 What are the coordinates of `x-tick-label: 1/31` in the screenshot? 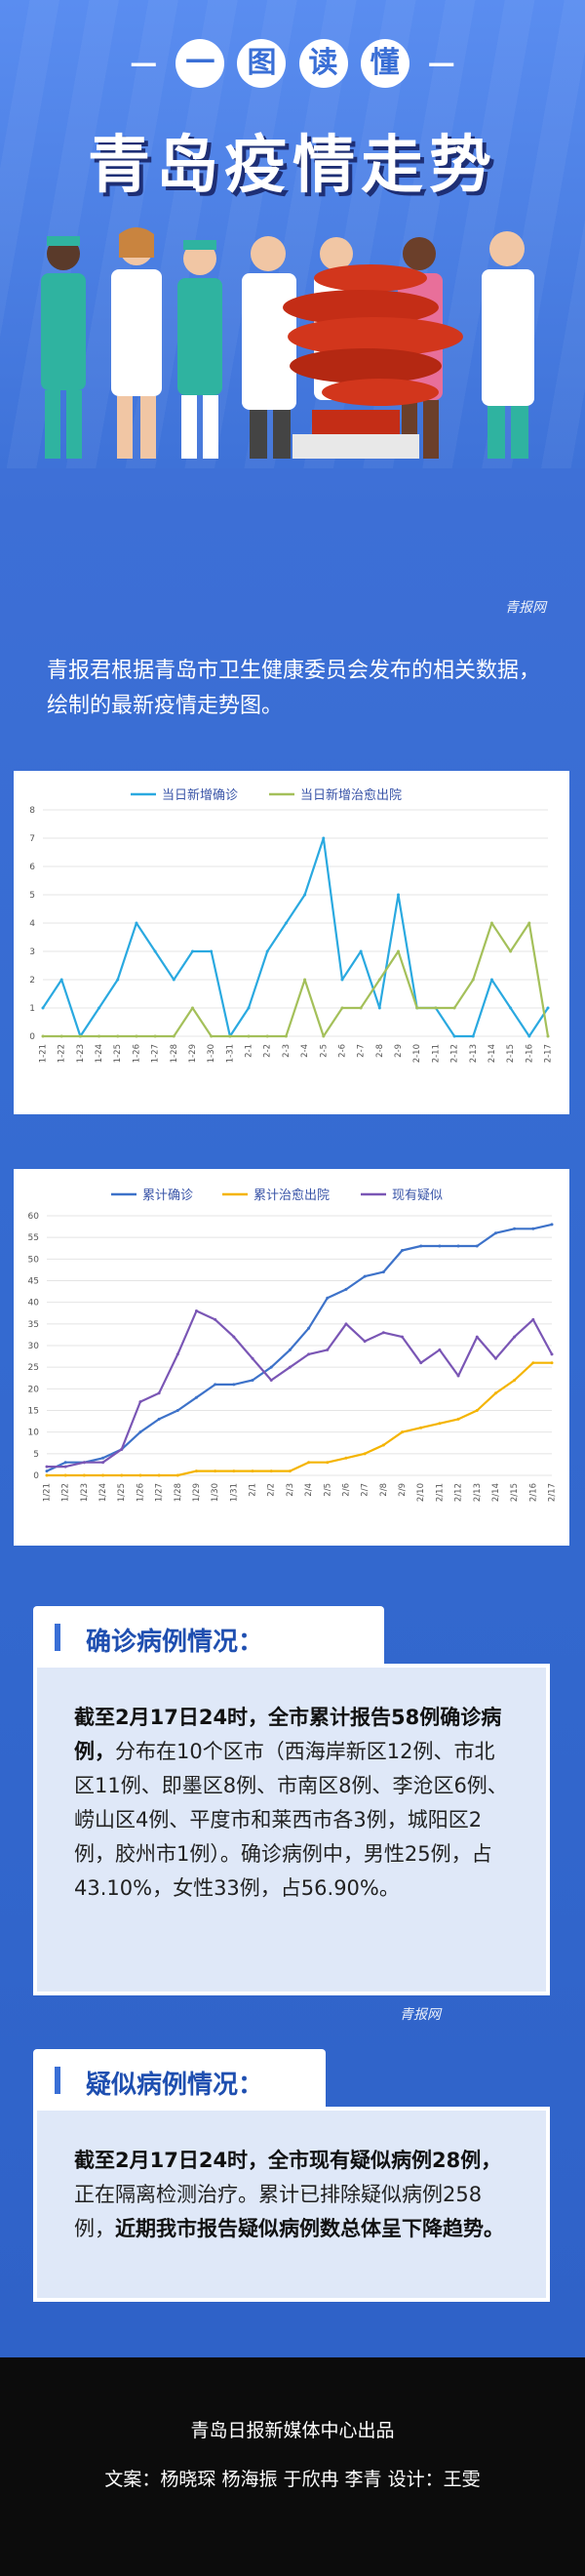 It's located at (234, 1492).